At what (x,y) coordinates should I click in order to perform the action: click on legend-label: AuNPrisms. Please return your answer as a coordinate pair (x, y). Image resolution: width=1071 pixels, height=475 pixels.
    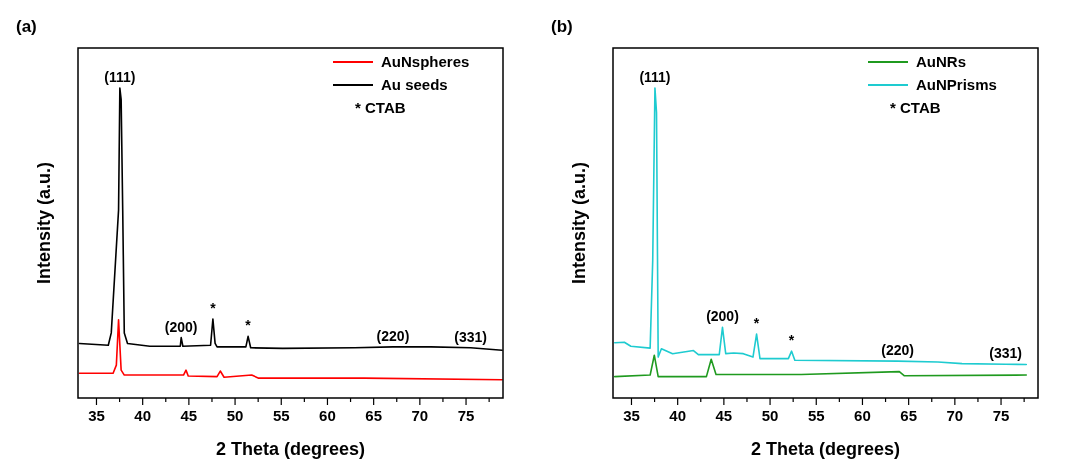
    Looking at the image, I should click on (956, 84).